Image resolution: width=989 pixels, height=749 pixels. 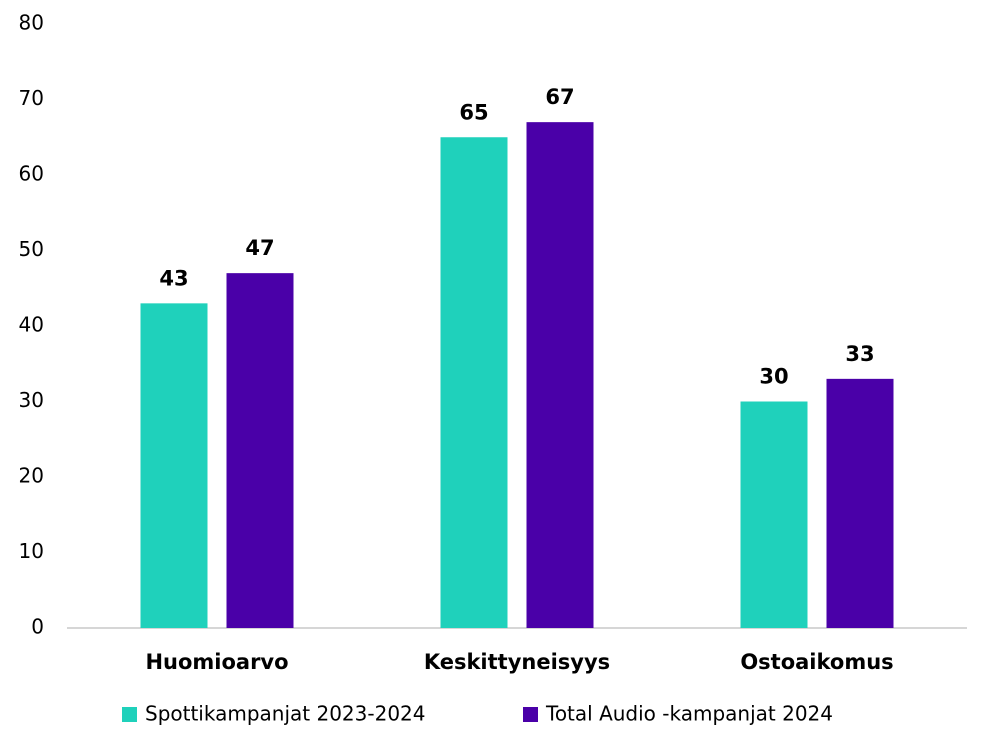 I want to click on y-tick-label: 60, so click(x=31, y=174).